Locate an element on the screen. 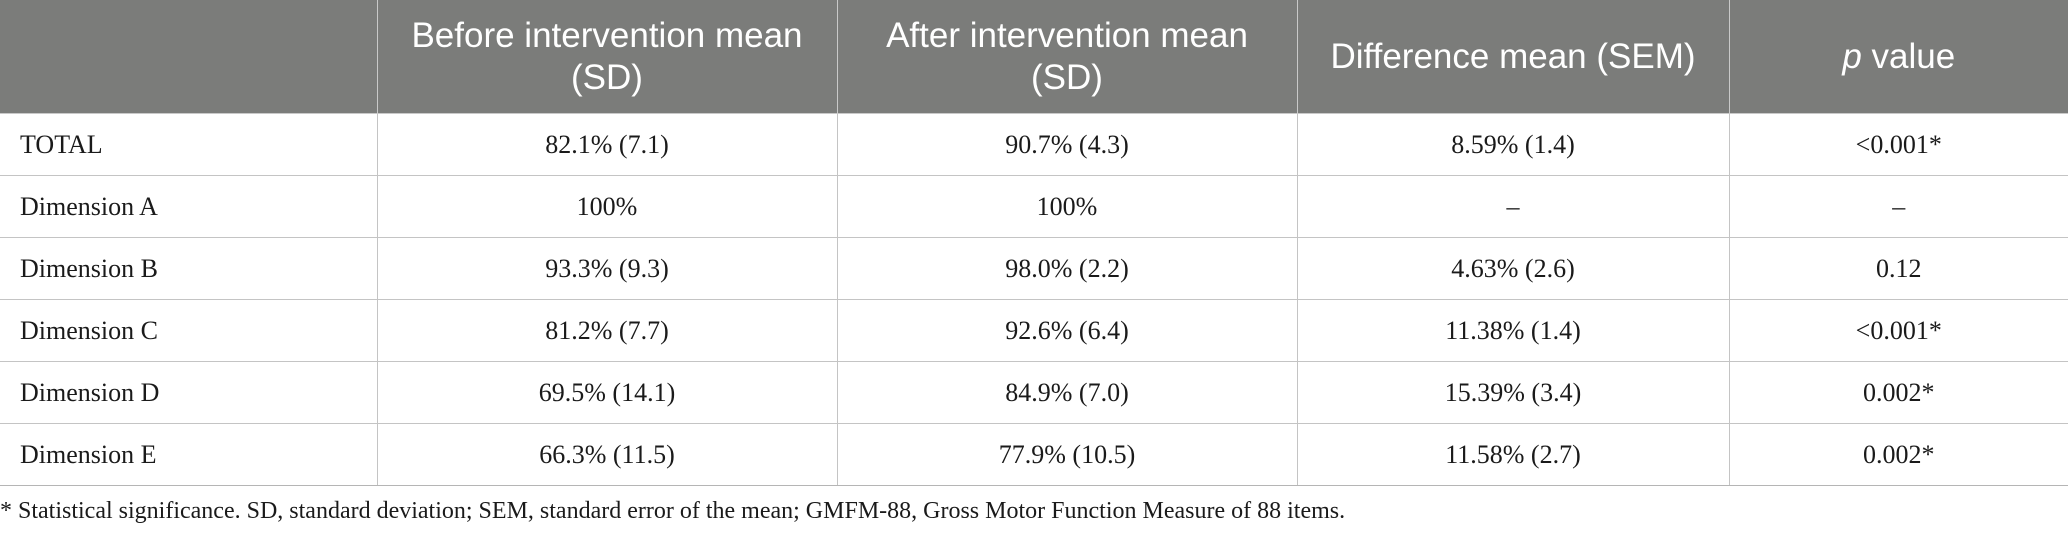  before-value: 66.3% (11.5) is located at coordinates (607, 454).